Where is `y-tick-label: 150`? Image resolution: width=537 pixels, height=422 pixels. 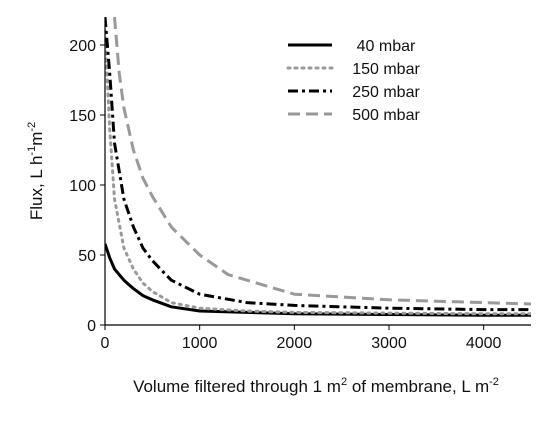
y-tick-label: 150 is located at coordinates (82, 116).